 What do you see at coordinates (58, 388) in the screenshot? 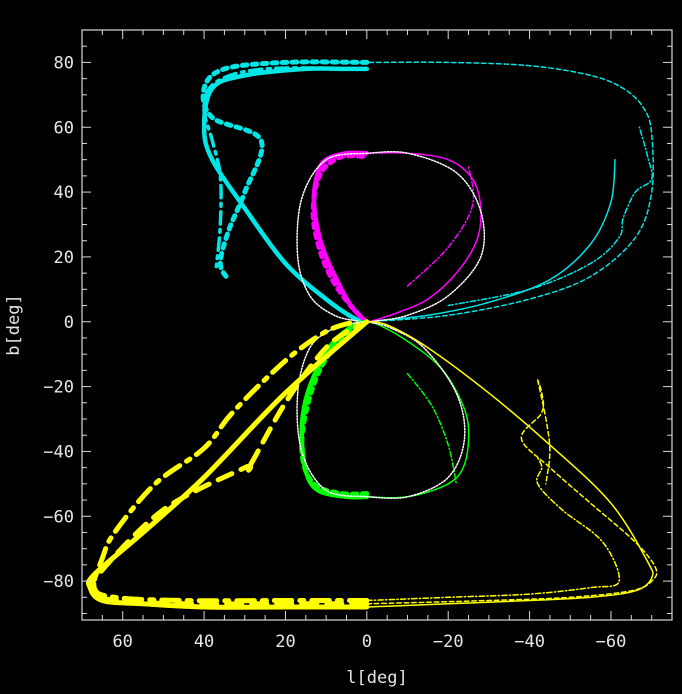
I see `y-tick-label: −20` at bounding box center [58, 388].